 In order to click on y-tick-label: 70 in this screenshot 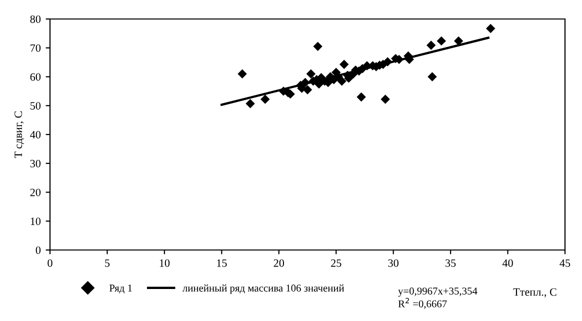, I will do `click(35, 48)`.